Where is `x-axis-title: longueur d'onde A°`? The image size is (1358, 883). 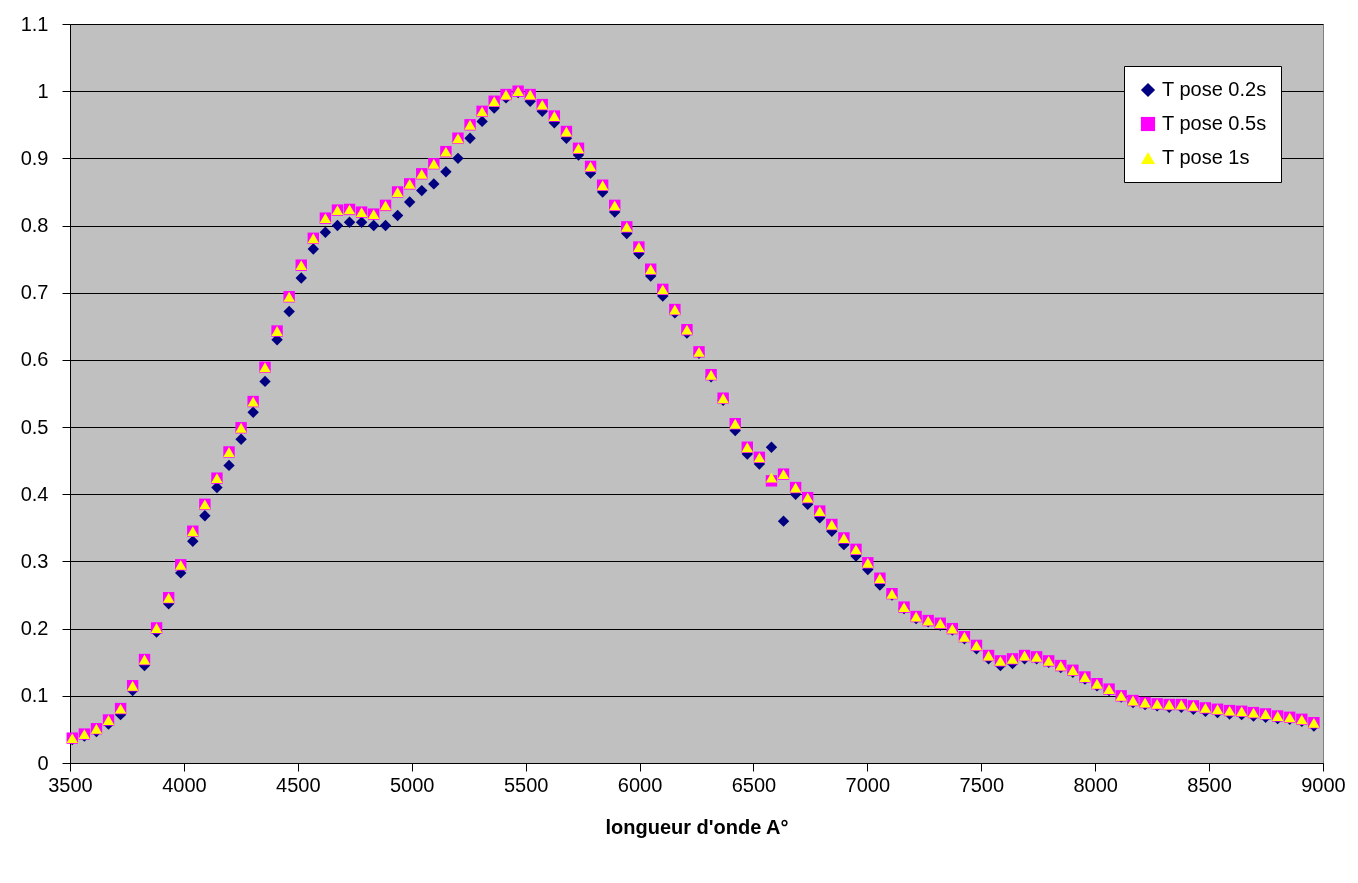 x-axis-title: longueur d'onde A° is located at coordinates (697, 826).